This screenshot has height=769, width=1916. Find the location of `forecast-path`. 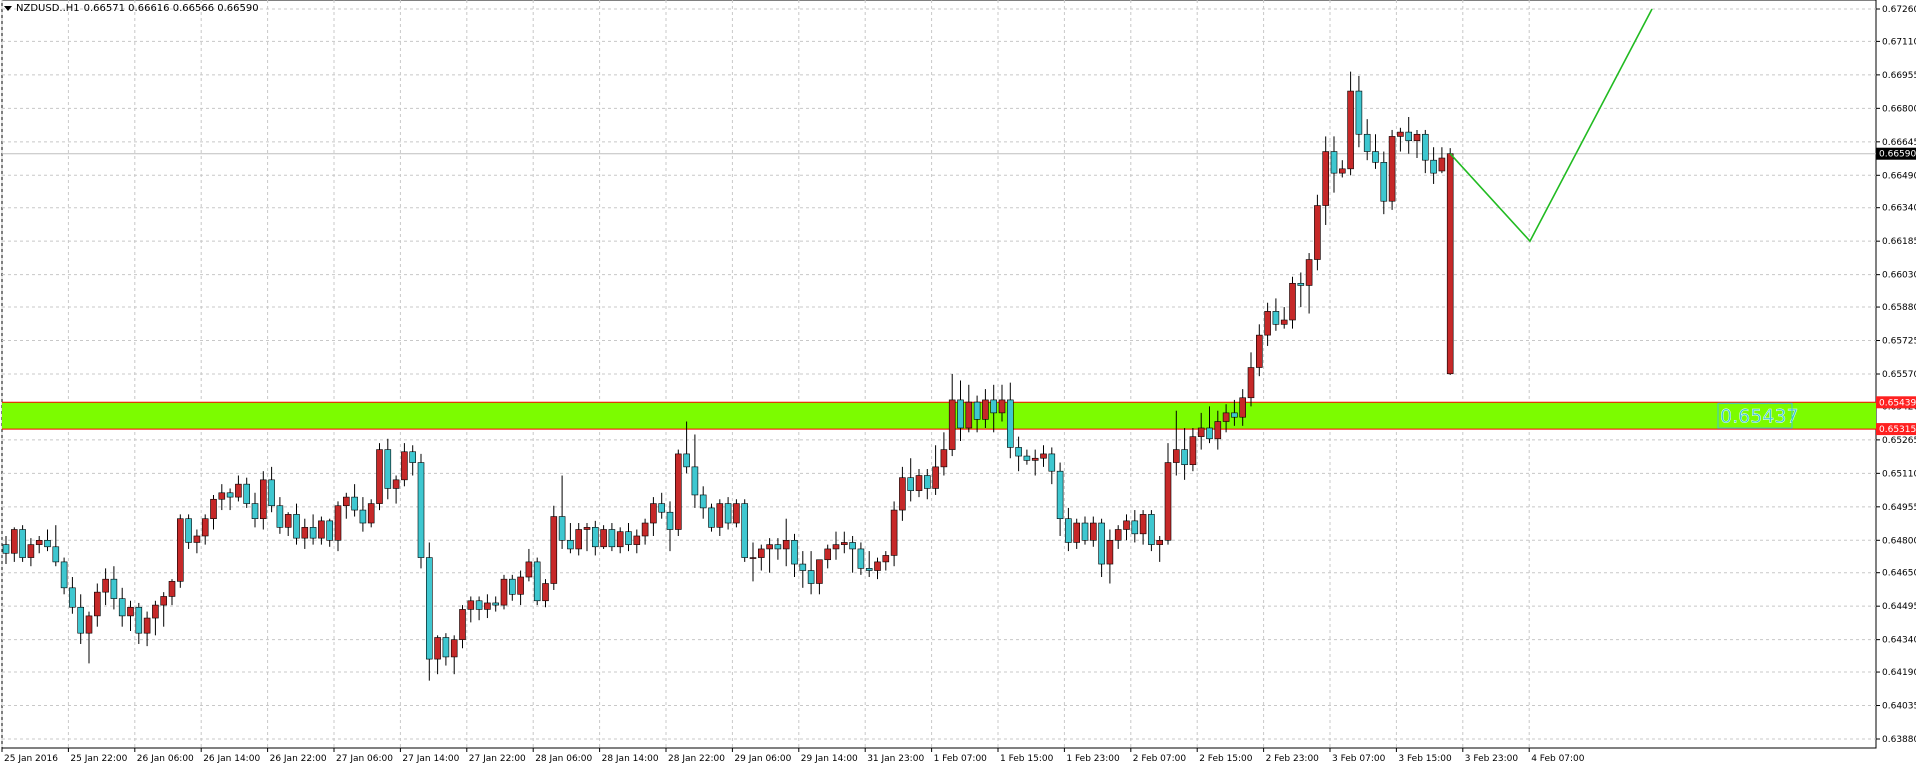

forecast-path is located at coordinates (1551, 125).